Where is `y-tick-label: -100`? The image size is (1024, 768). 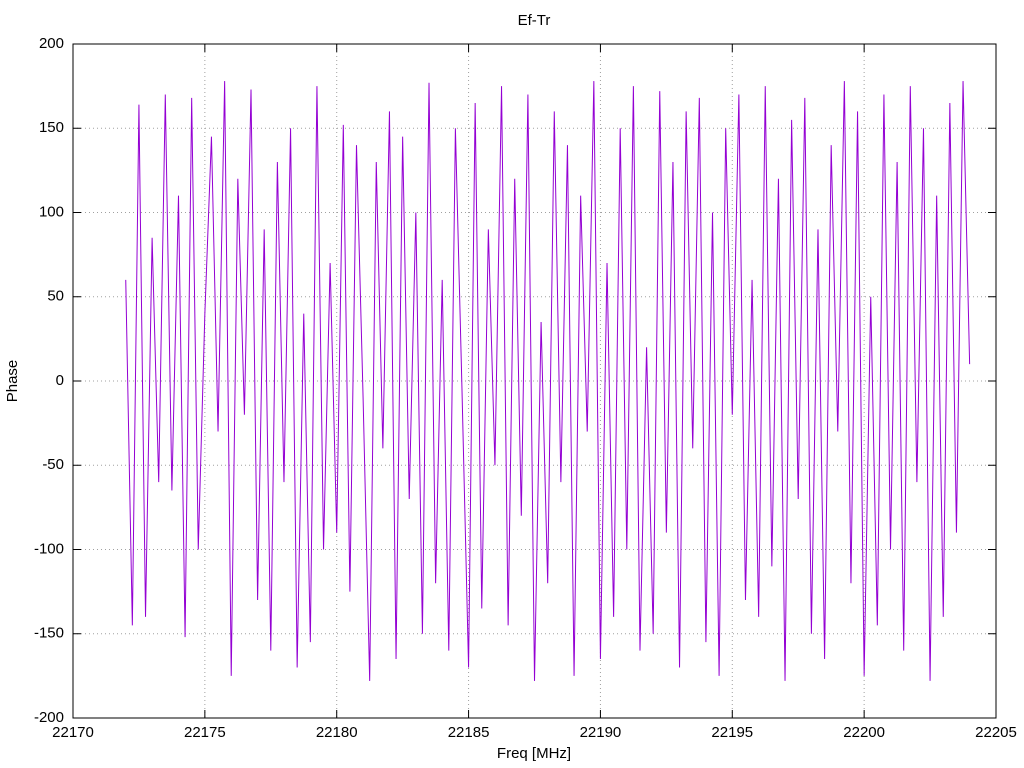
y-tick-label: -100 is located at coordinates (49, 548).